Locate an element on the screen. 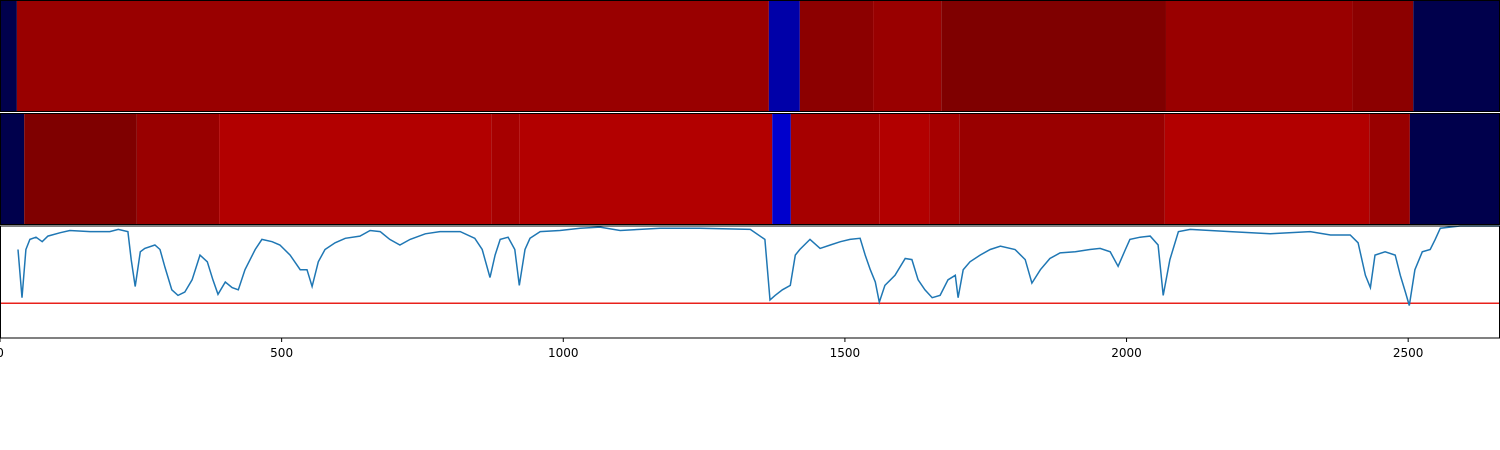 This screenshot has height=450, width=1500. x-tick-label: 0 is located at coordinates (2, 353).